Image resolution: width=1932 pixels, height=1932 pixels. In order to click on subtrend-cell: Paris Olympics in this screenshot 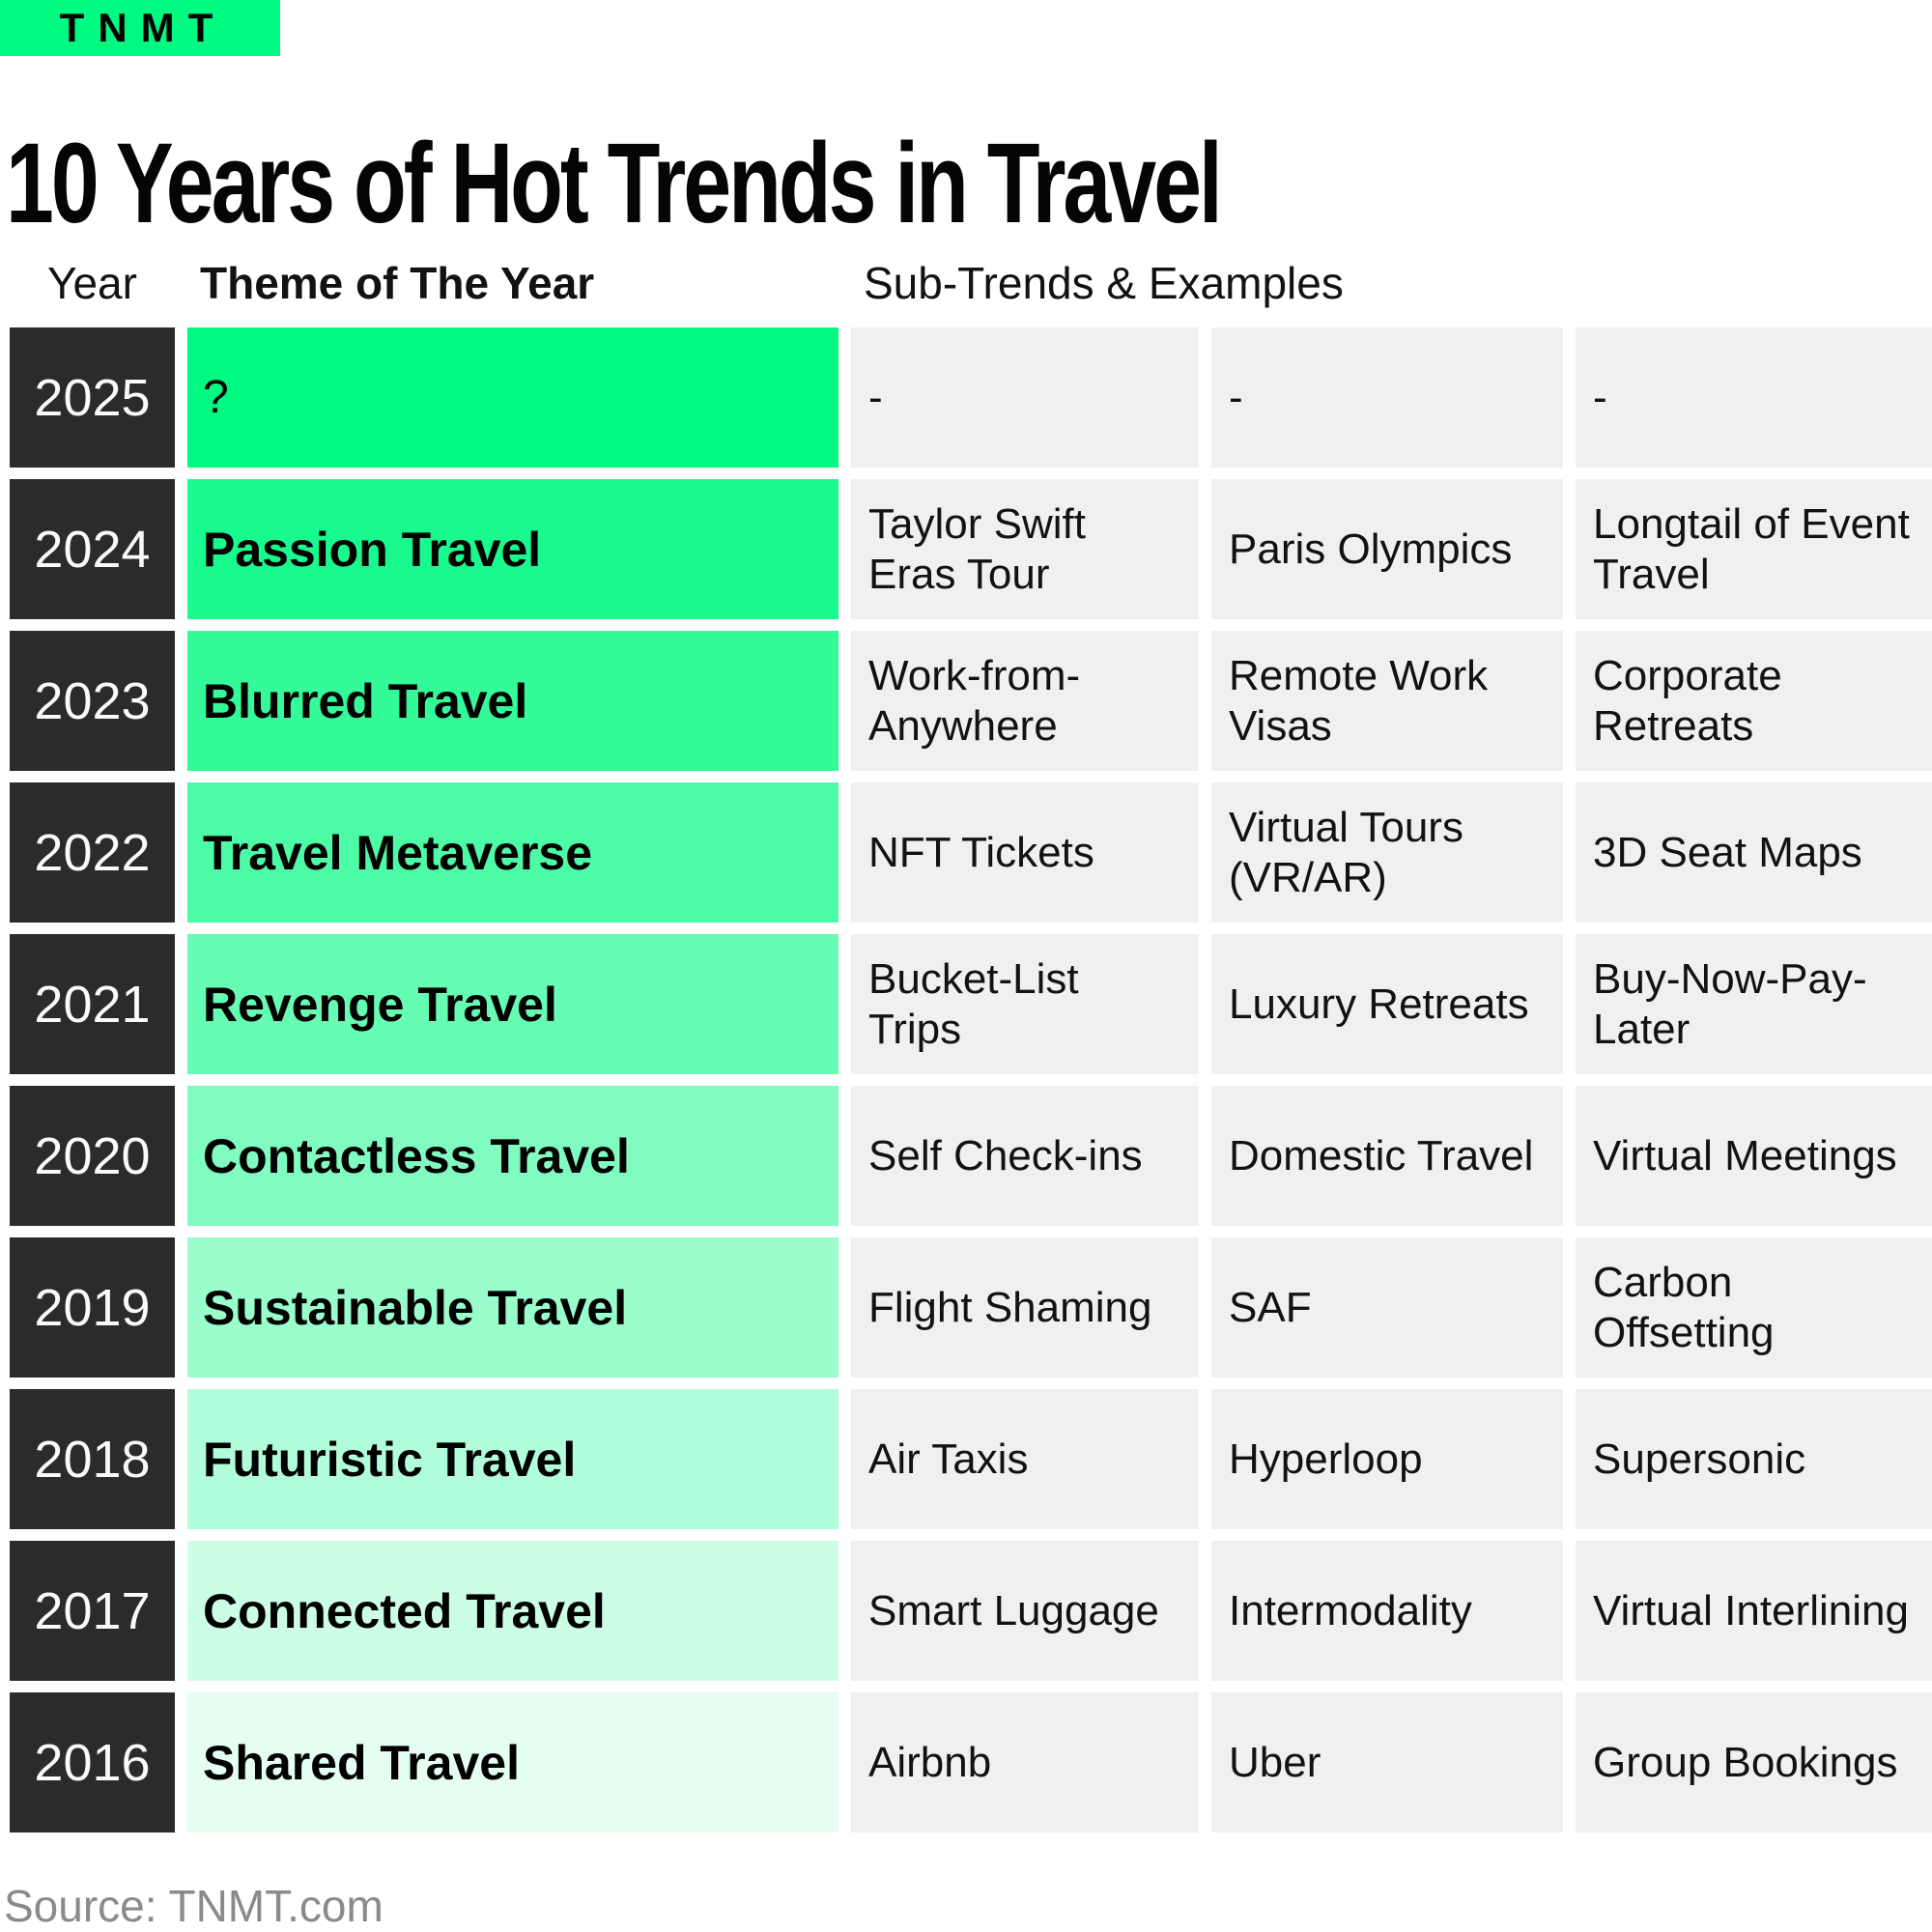, I will do `click(1387, 549)`.